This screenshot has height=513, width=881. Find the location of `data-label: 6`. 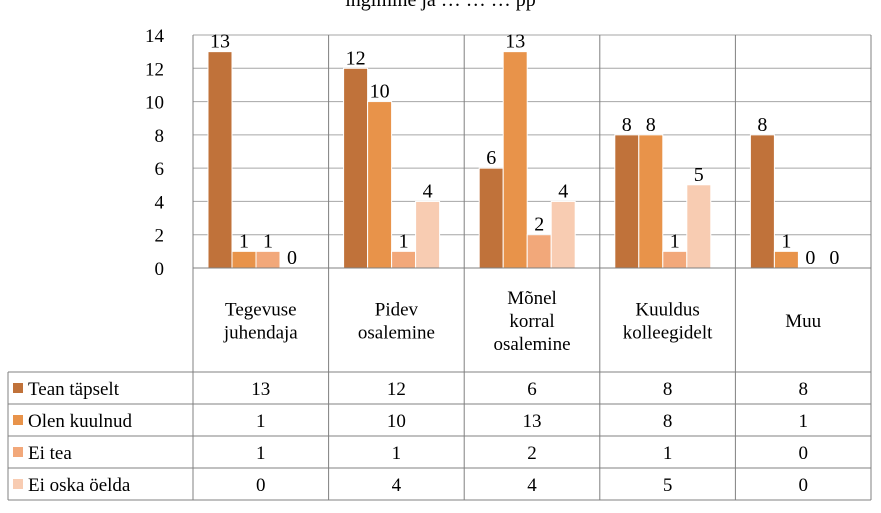

data-label: 6 is located at coordinates (491, 158).